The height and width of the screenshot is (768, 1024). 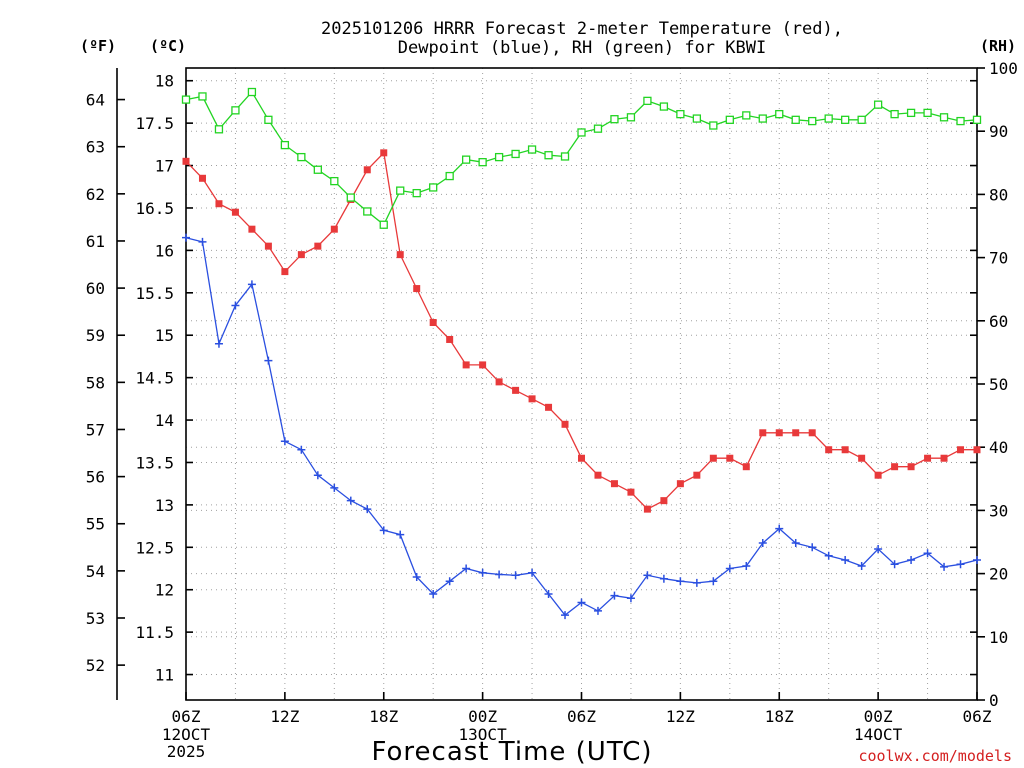 What do you see at coordinates (483, 734) in the screenshot?
I see `x-tick-date-label: 13OCT` at bounding box center [483, 734].